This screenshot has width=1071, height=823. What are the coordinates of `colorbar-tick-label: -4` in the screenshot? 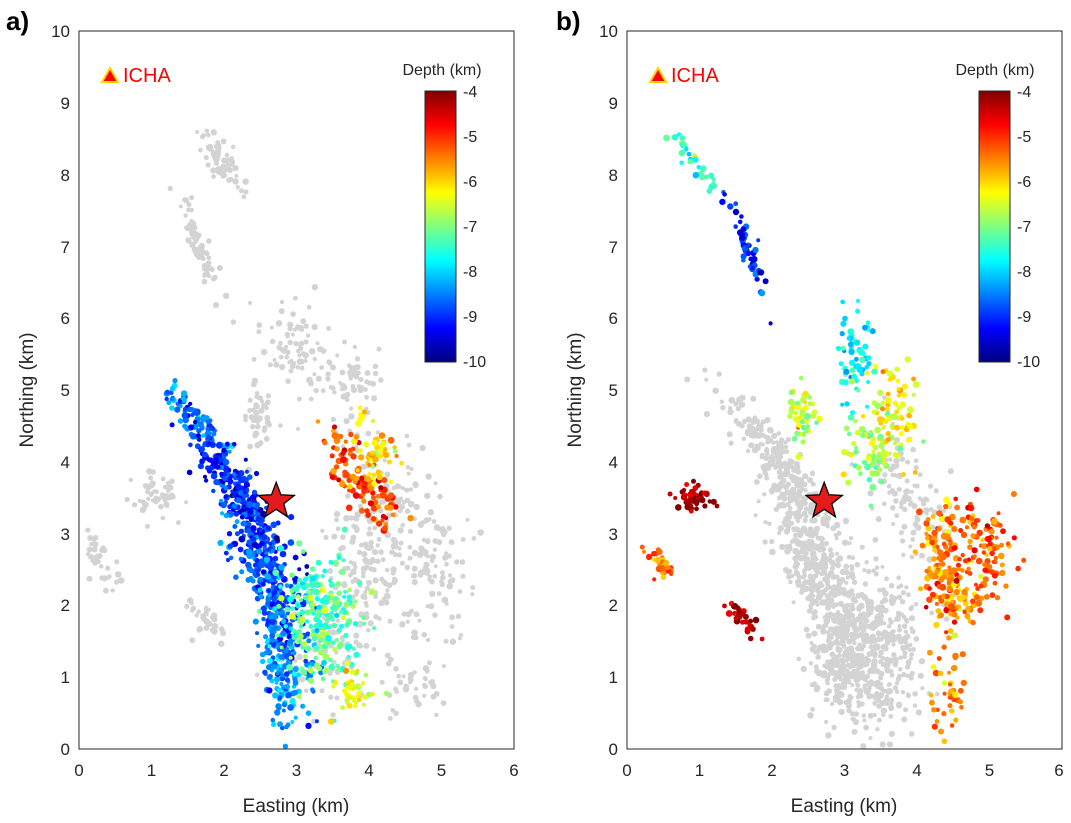 It's located at (470, 92).